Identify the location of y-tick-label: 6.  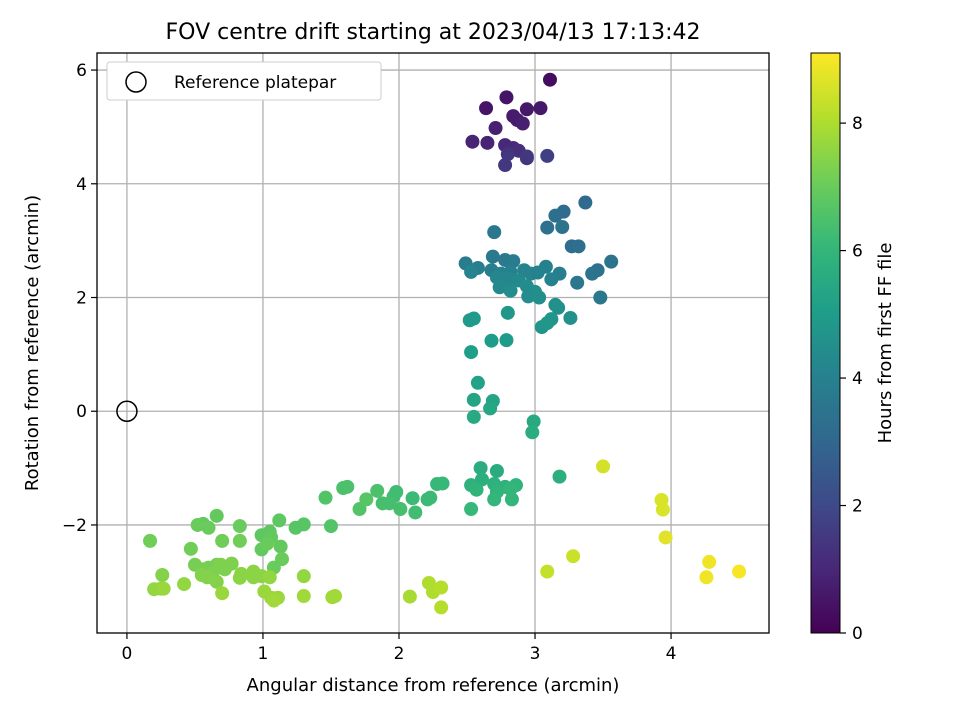
(81, 71).